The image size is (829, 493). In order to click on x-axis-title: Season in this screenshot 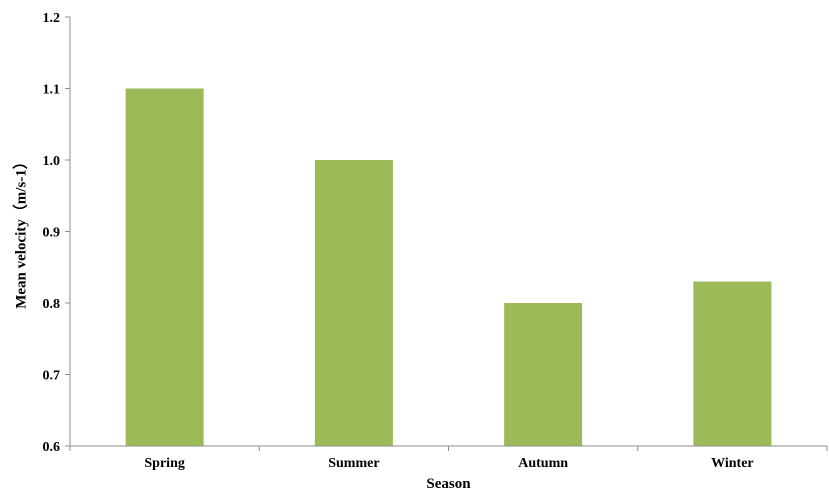, I will do `click(448, 484)`.